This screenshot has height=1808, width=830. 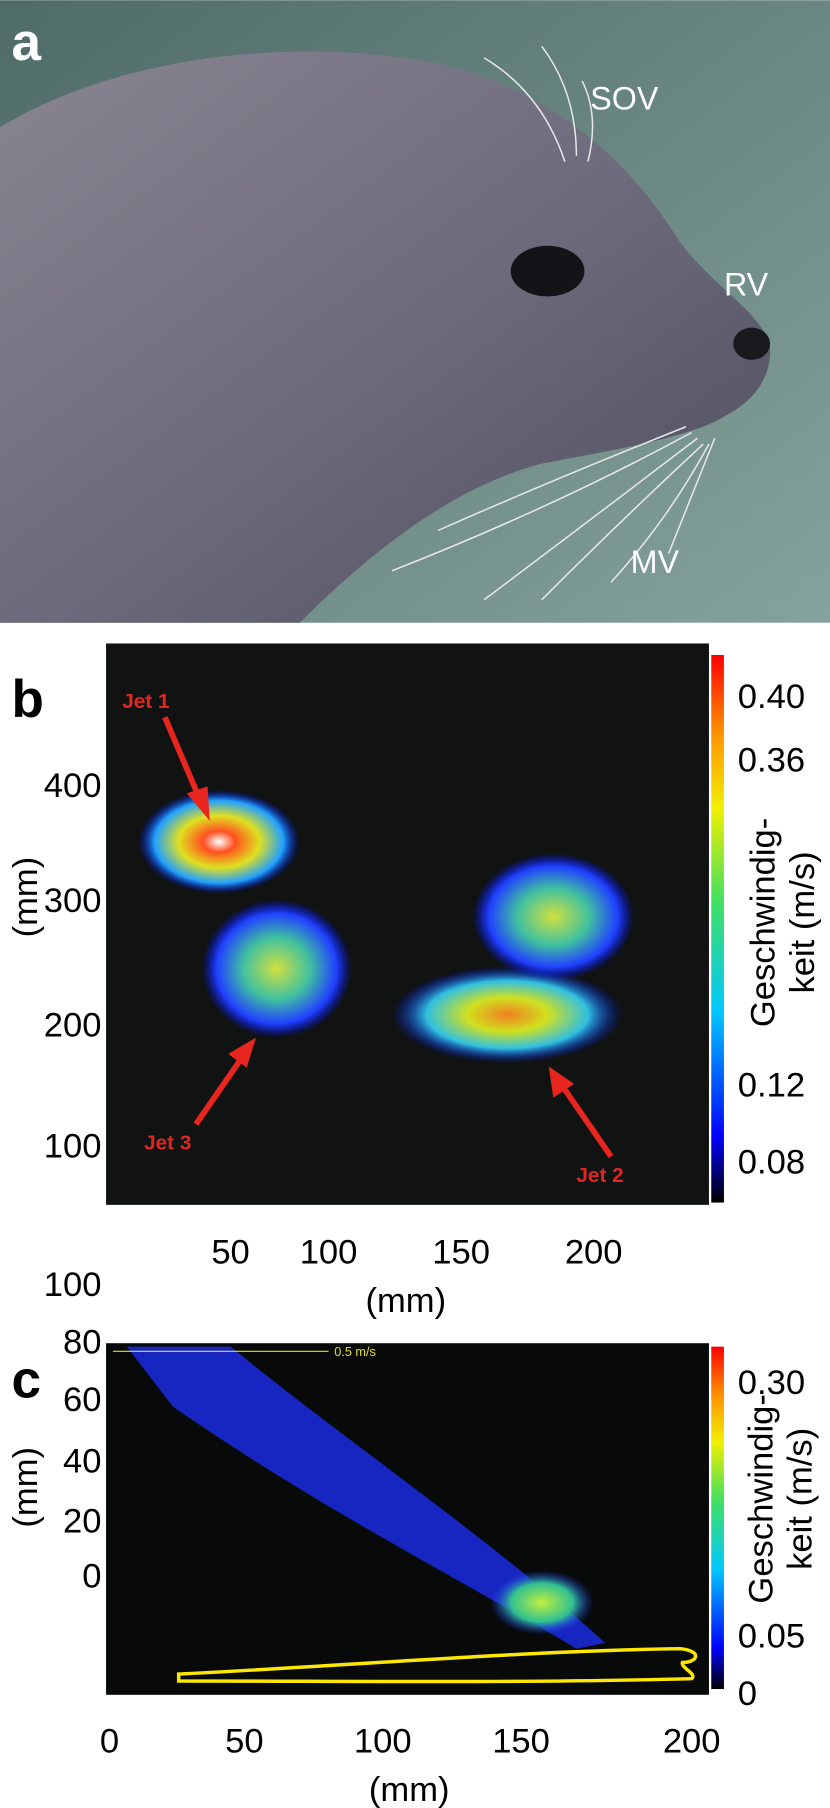 What do you see at coordinates (109, 1741) in the screenshot?
I see `x-tick-label: 0` at bounding box center [109, 1741].